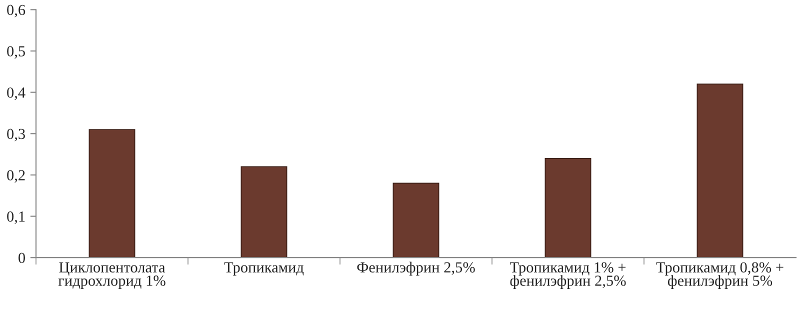 This screenshot has height=322, width=800. What do you see at coordinates (112, 275) in the screenshot?
I see `x-tick-label: Циклопентолата гидрохлорид 1%` at bounding box center [112, 275].